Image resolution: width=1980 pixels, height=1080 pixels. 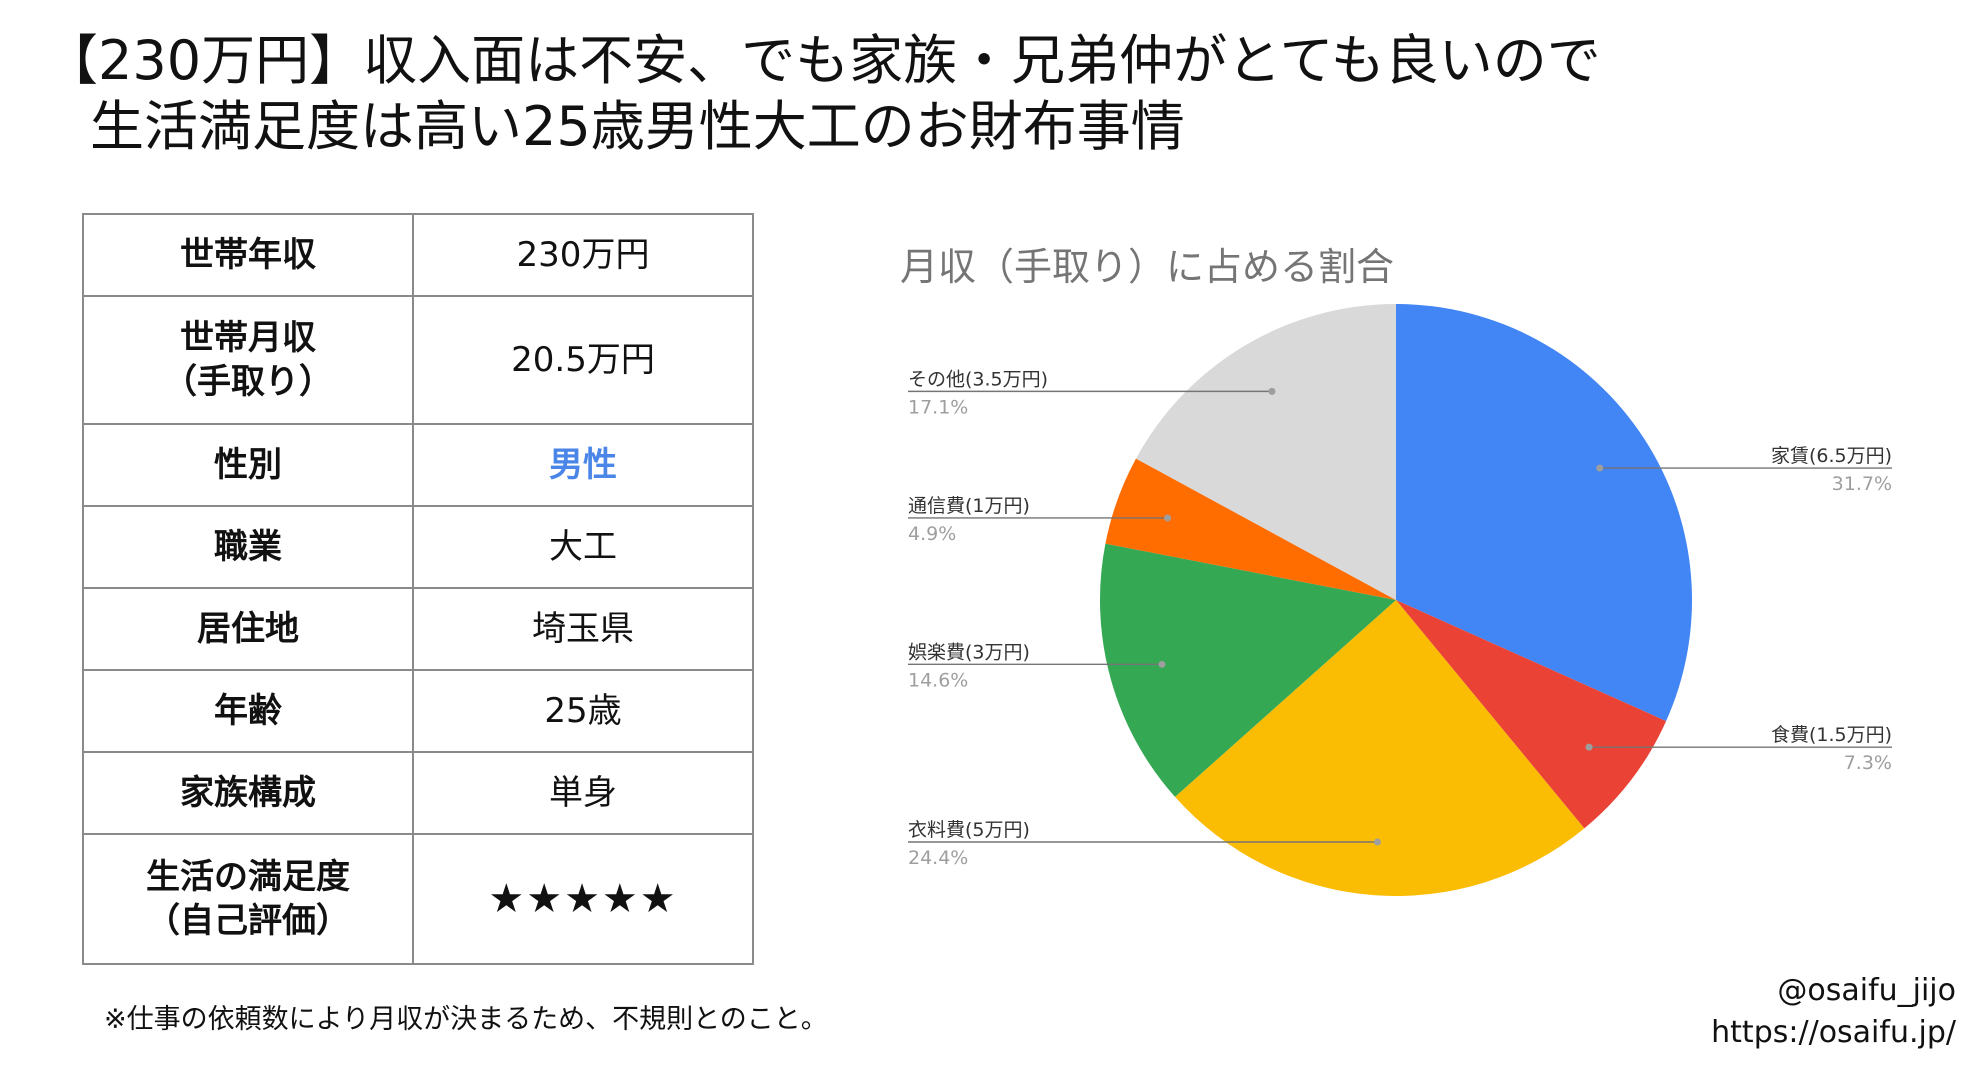 I want to click on profile-label: 年齢, so click(x=248, y=711).